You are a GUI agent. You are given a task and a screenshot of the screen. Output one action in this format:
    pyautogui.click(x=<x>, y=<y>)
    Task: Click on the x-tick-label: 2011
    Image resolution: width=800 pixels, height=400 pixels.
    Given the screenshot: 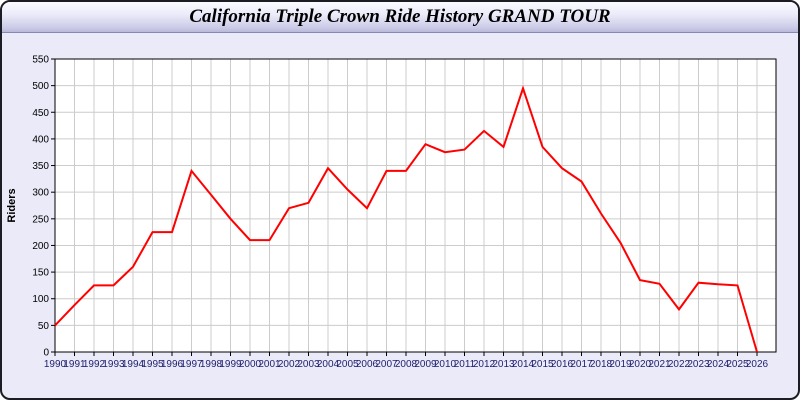 What is the action you would take?
    pyautogui.click(x=465, y=364)
    